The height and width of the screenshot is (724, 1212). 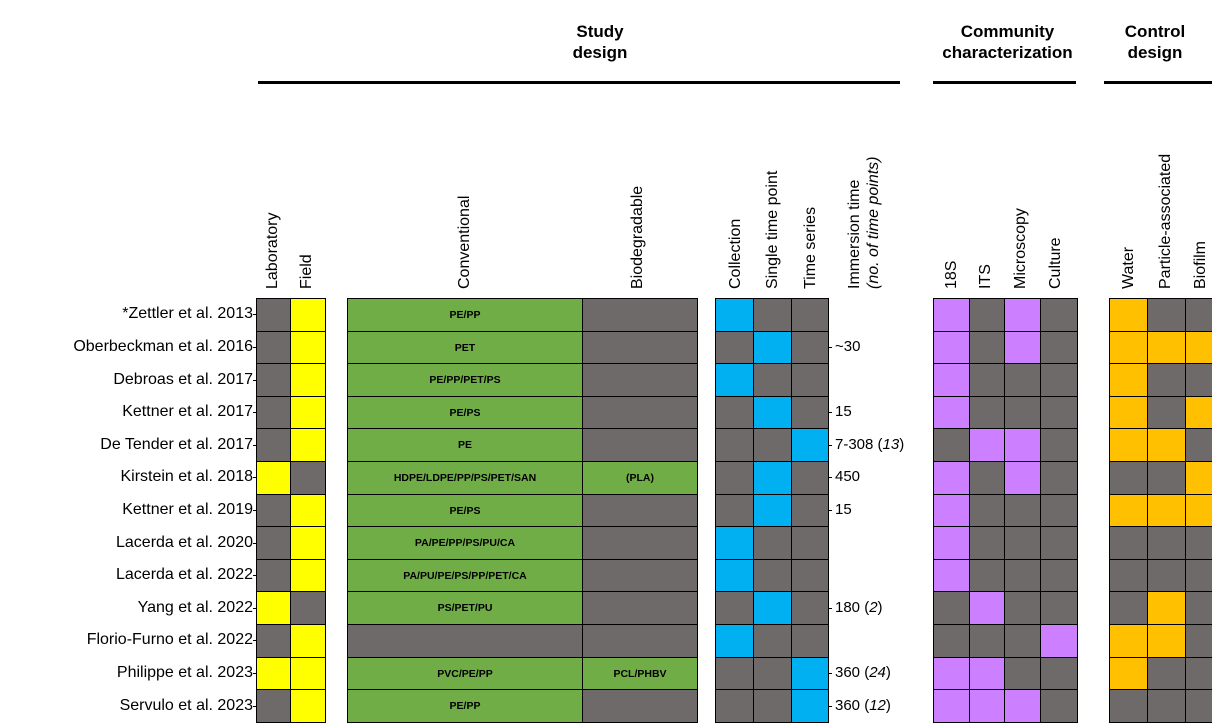 What do you see at coordinates (465, 510) in the screenshot?
I see `conventional-polymer-cell: PE/PS` at bounding box center [465, 510].